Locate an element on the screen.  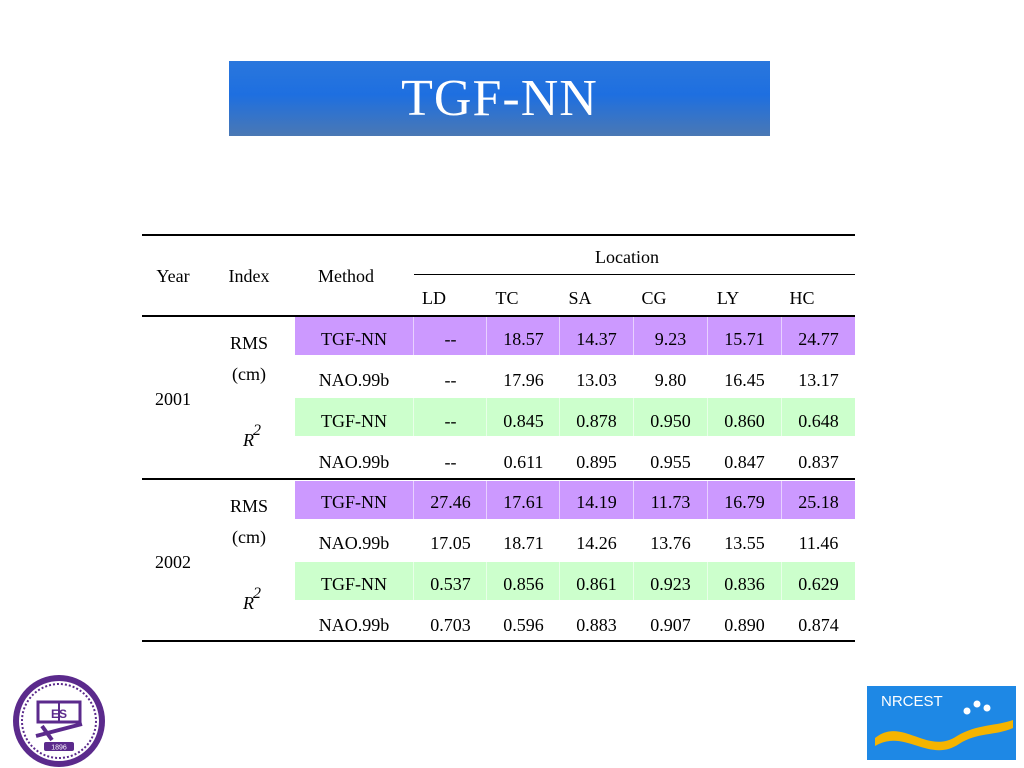
value-cell: 24.77 is located at coordinates (818, 339).